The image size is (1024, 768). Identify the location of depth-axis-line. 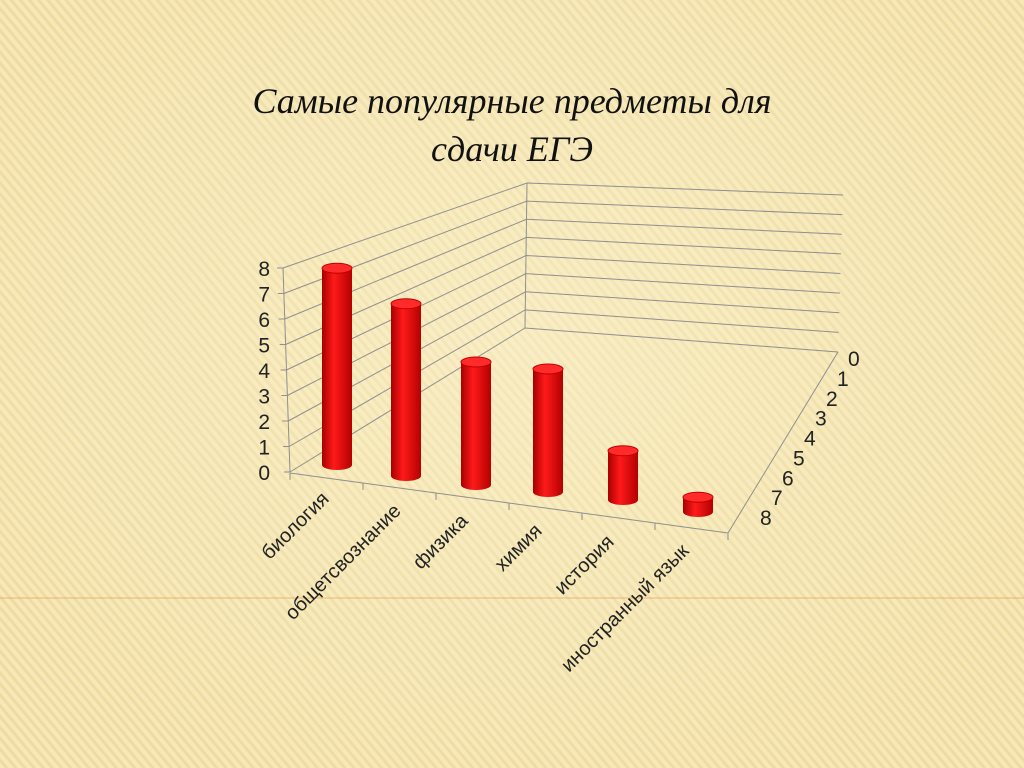
(783, 442).